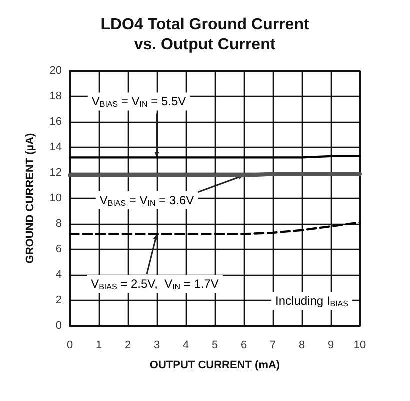  What do you see at coordinates (273, 346) in the screenshot?
I see `x-tick-label: 7` at bounding box center [273, 346].